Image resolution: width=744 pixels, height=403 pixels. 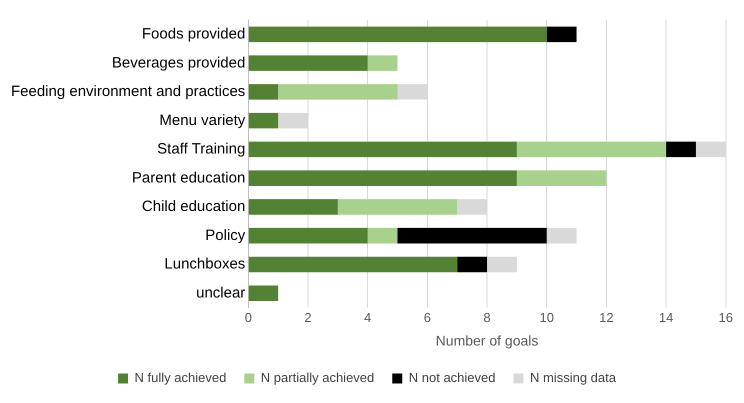 I want to click on x-axis-title: Number of goals, so click(x=487, y=340).